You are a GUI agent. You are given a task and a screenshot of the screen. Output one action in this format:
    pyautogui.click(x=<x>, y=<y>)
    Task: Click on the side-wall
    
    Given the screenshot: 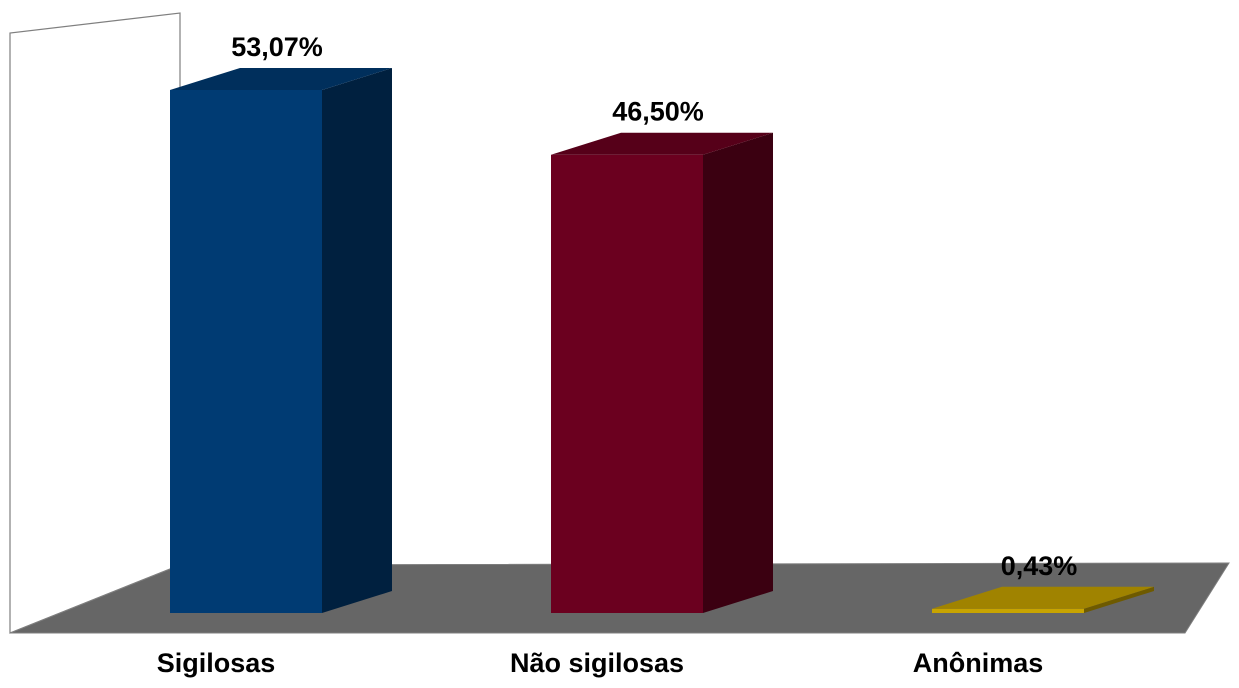 What is the action you would take?
    pyautogui.click(x=95, y=323)
    